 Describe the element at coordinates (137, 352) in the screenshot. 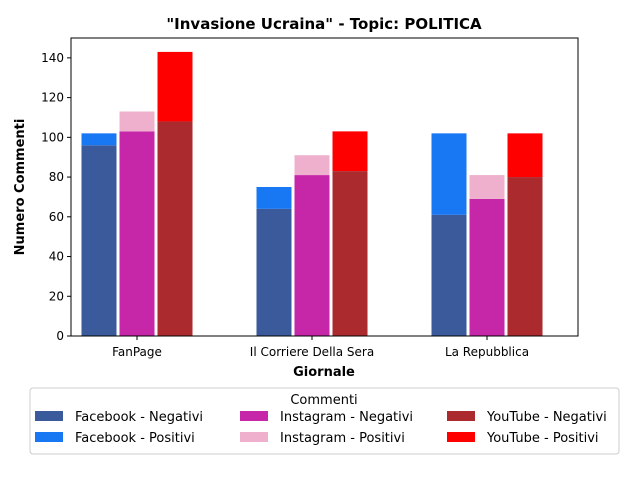

I see `x-tick-label-fanpage: FanPage` at that location.